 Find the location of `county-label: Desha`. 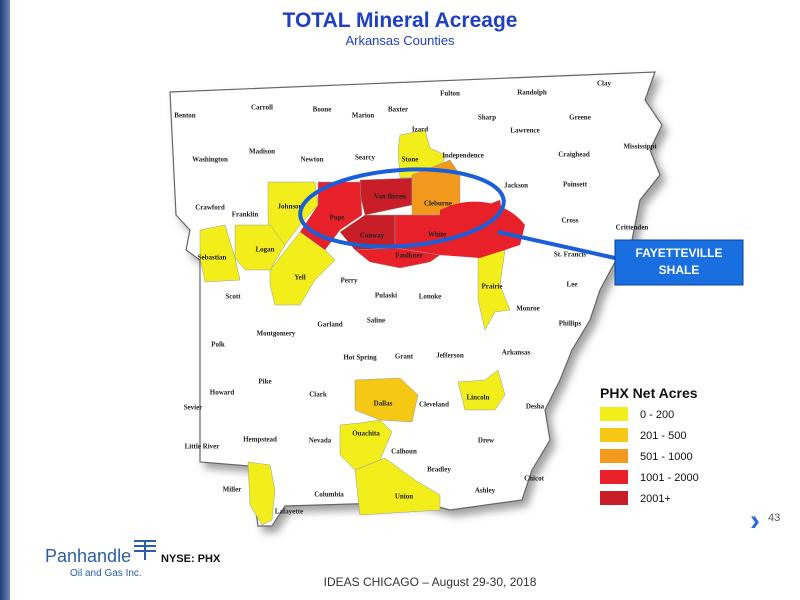

county-label: Desha is located at coordinates (535, 407).